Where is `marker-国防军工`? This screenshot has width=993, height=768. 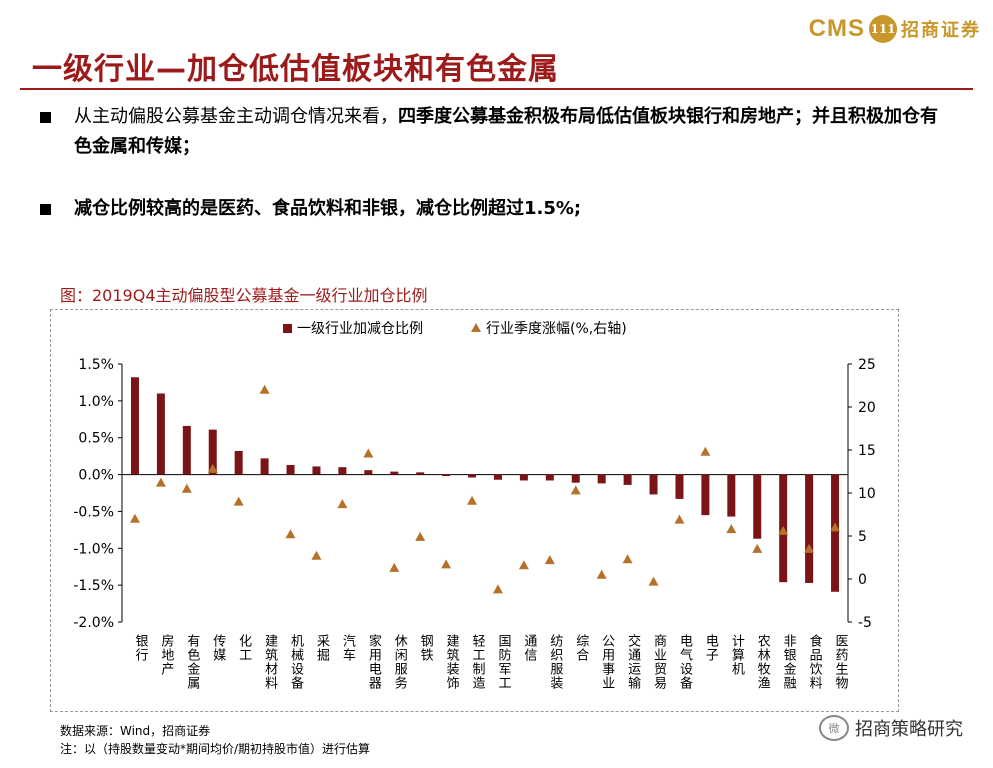
marker-国防军工 is located at coordinates (497, 589).